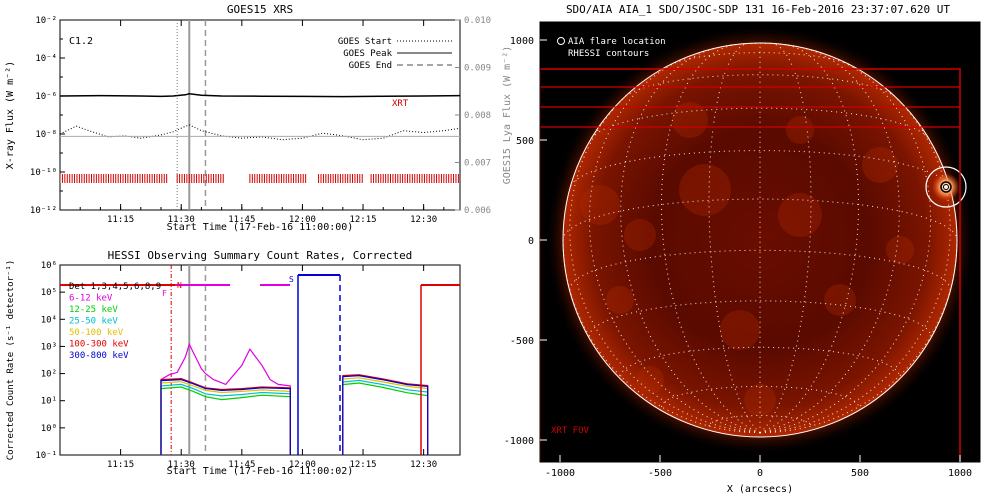  I want to click on goes-x-tick-label: 12:00, so click(302, 220).